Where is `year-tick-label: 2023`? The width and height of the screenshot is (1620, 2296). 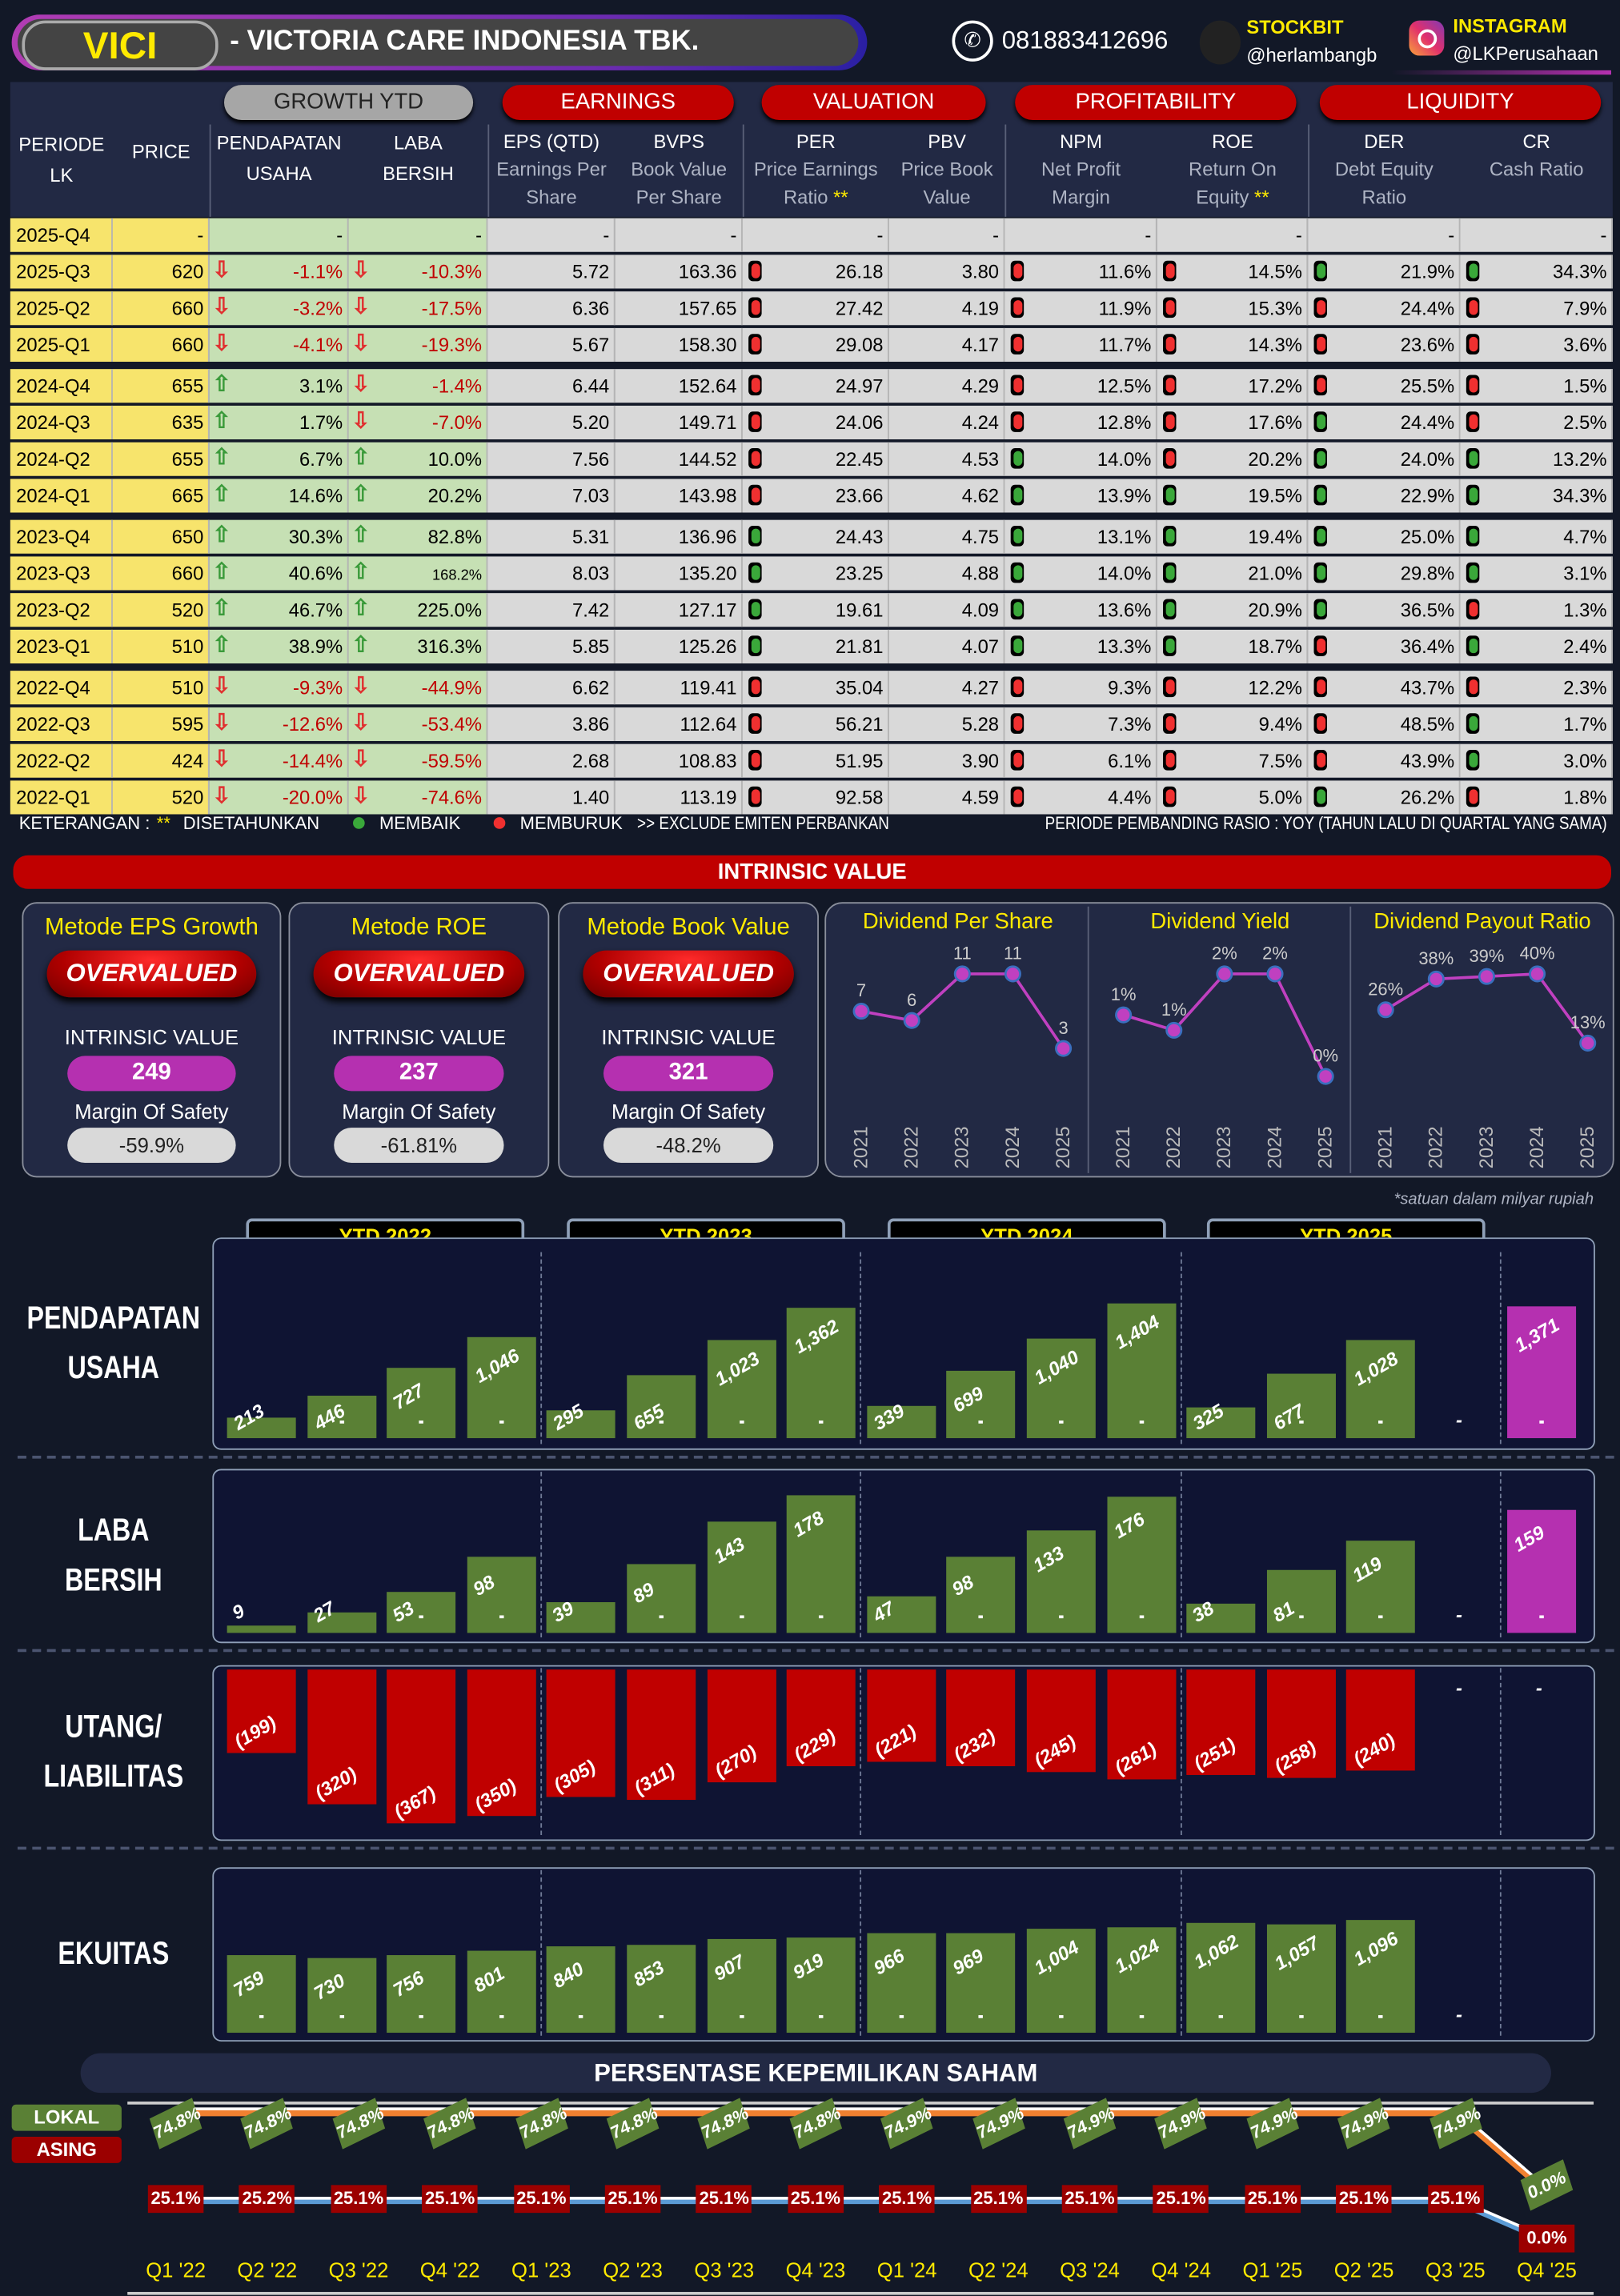 year-tick-label: 2023 is located at coordinates (1224, 1147).